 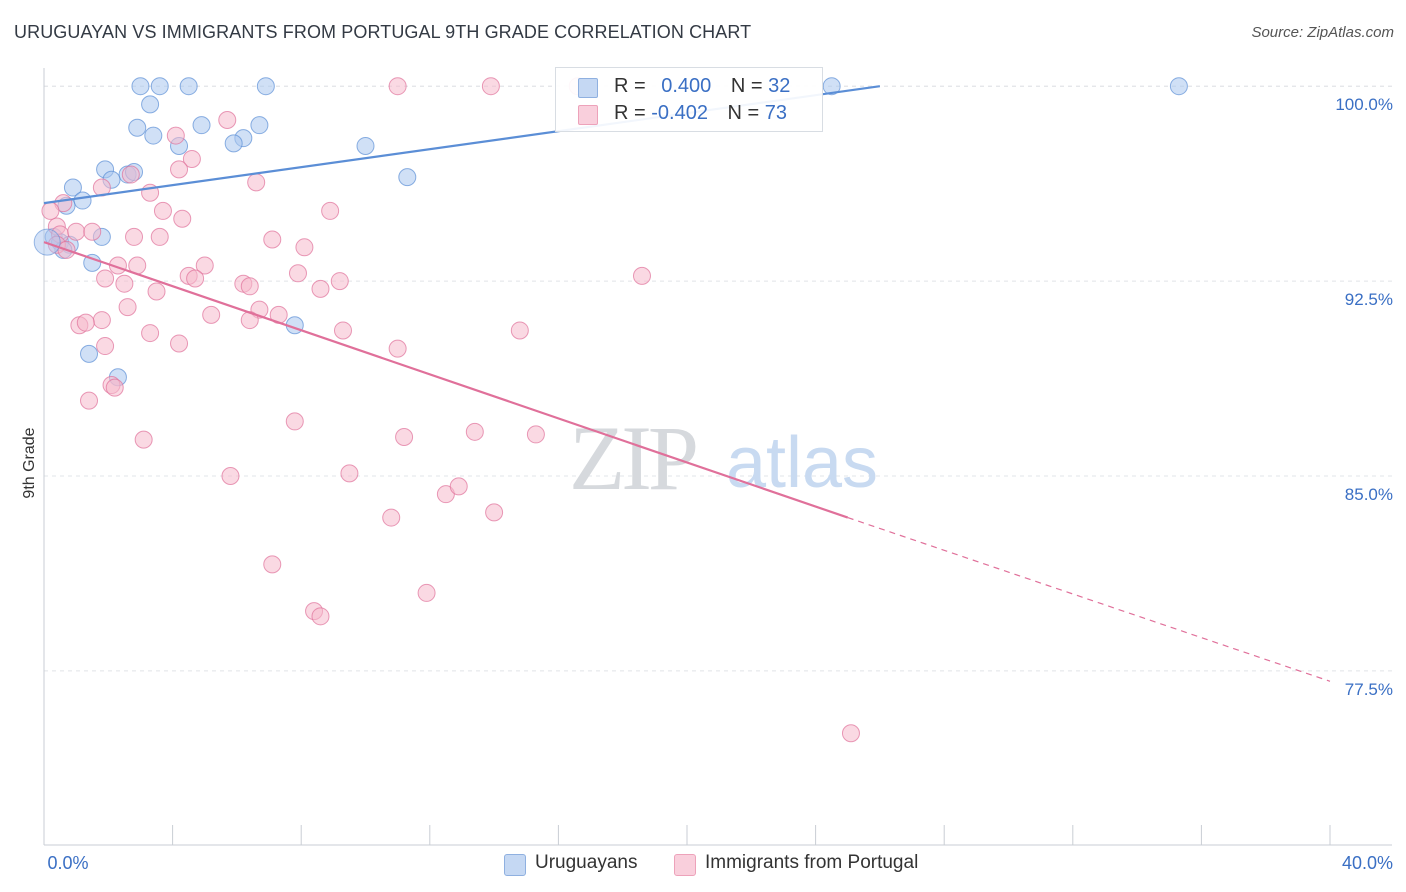 I want to click on correlation-legend: R = 0.400 N = 32 R = -0.402 N = 73, so click(x=689, y=99).